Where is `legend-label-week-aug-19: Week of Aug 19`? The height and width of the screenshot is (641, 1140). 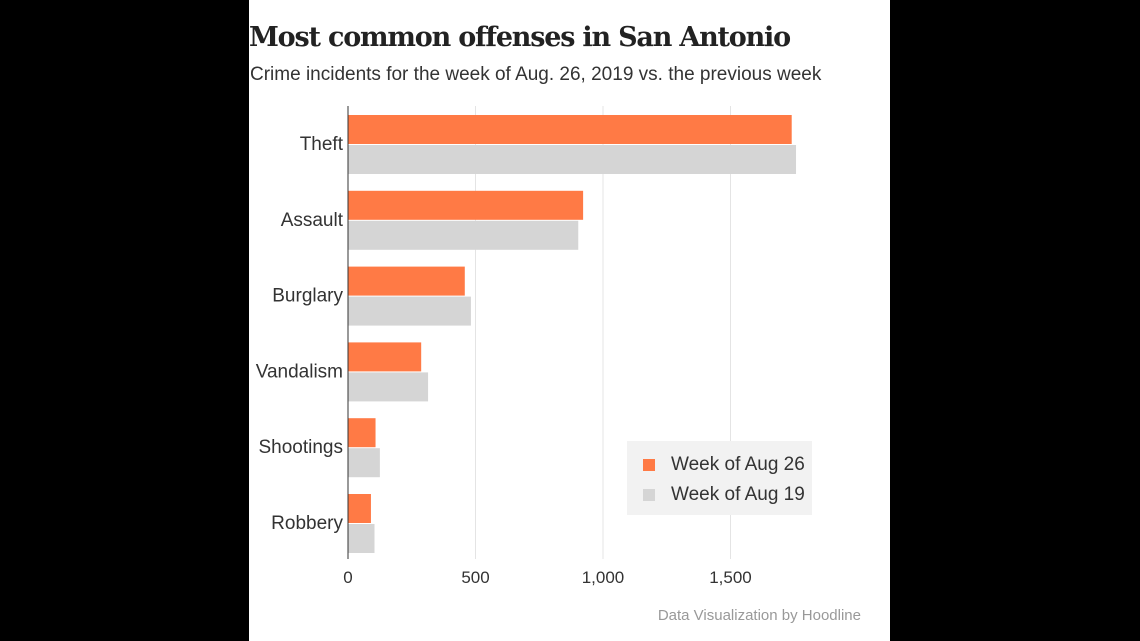
legend-label-week-aug-19: Week of Aug 19 is located at coordinates (738, 494).